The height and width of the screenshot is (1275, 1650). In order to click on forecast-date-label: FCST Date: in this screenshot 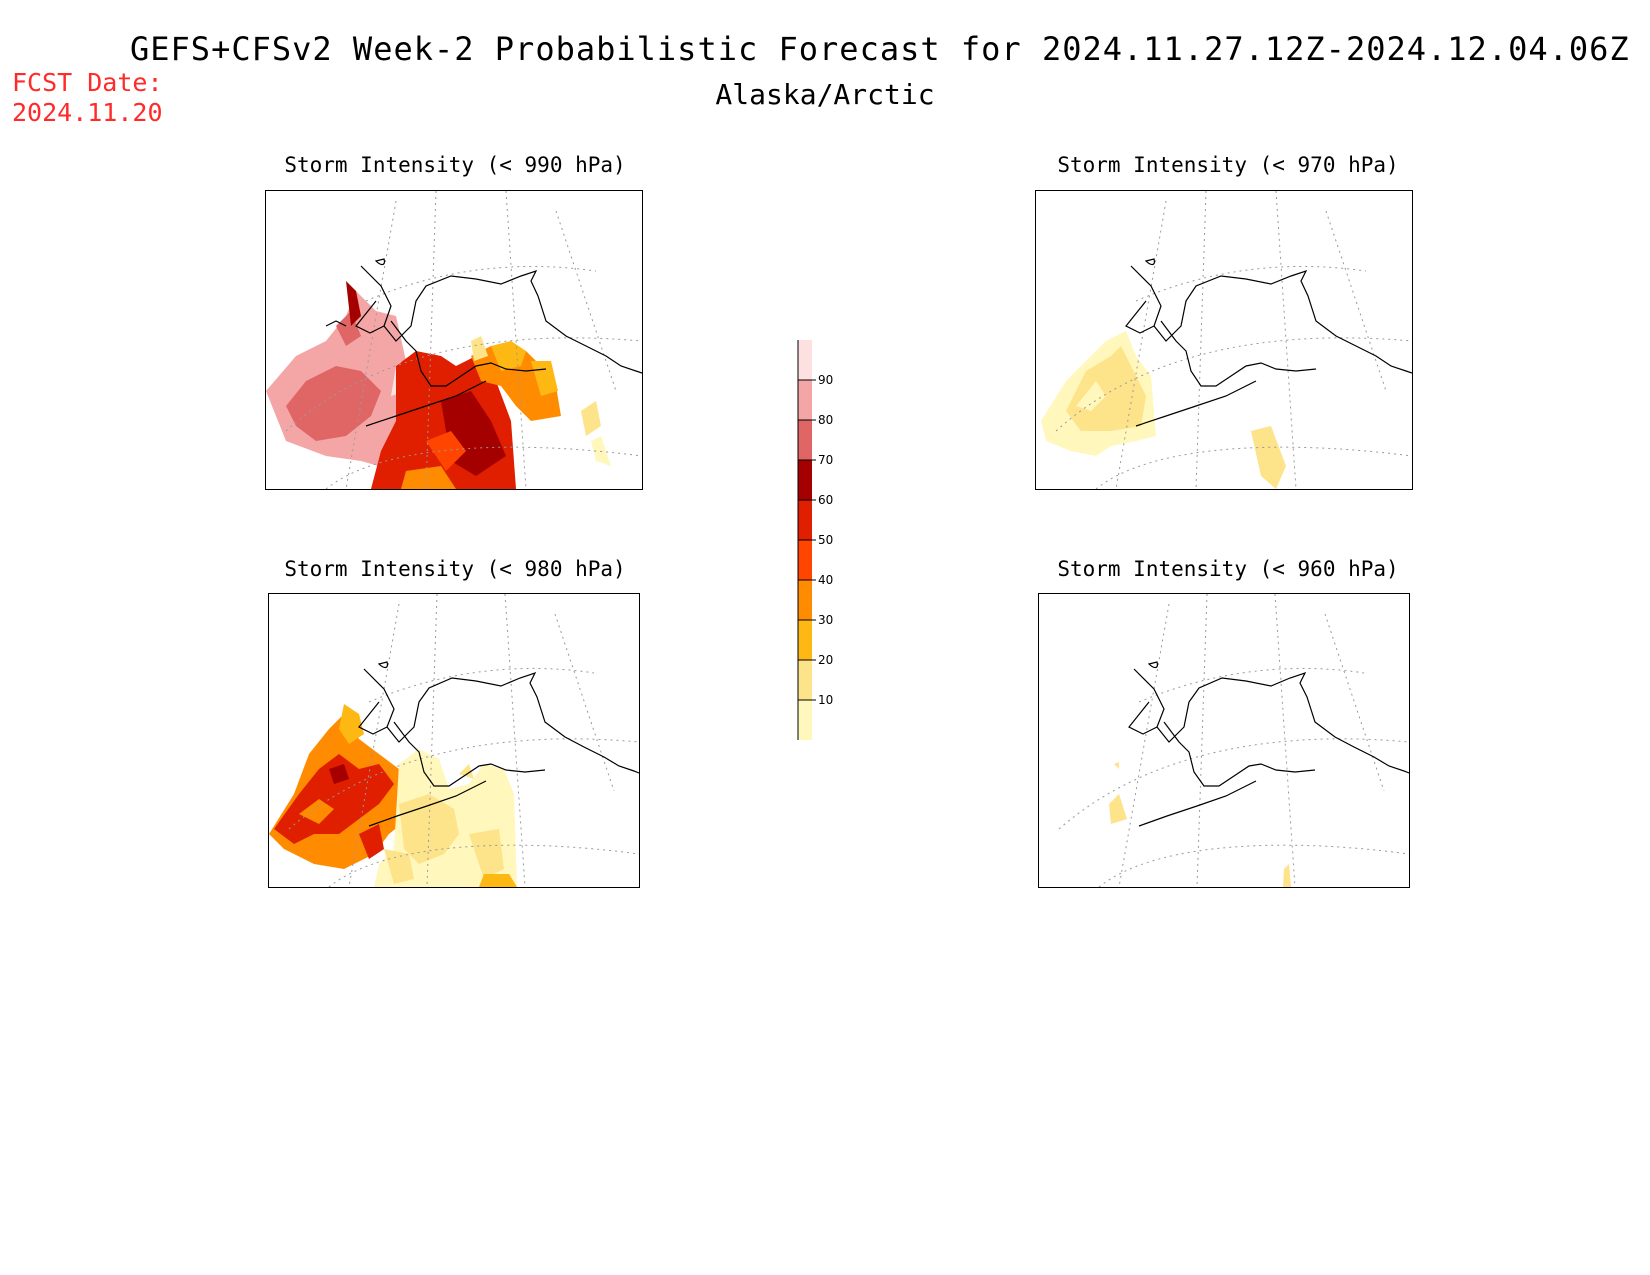, I will do `click(87, 82)`.